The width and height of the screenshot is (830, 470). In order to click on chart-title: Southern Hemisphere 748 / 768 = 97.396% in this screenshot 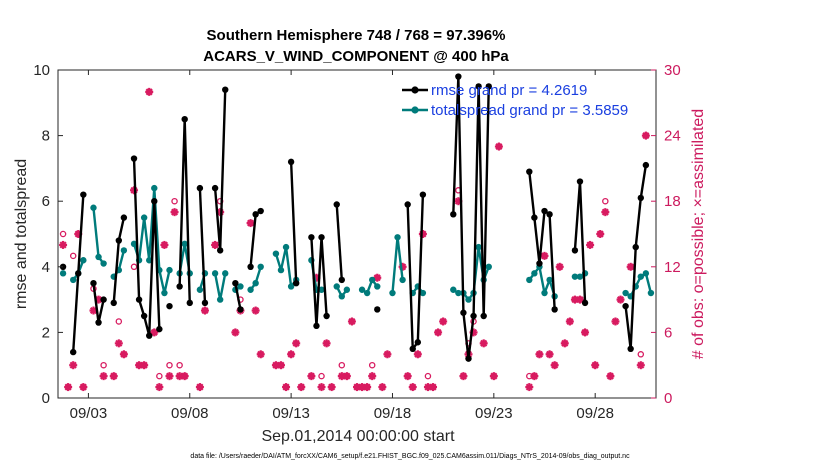, I will do `click(356, 35)`.